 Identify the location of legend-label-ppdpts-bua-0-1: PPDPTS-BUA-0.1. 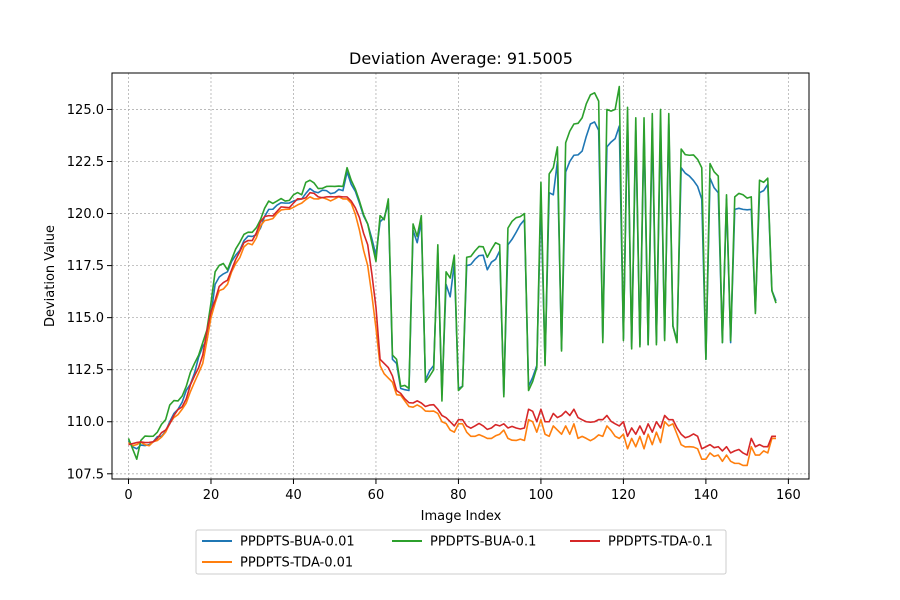
(483, 542).